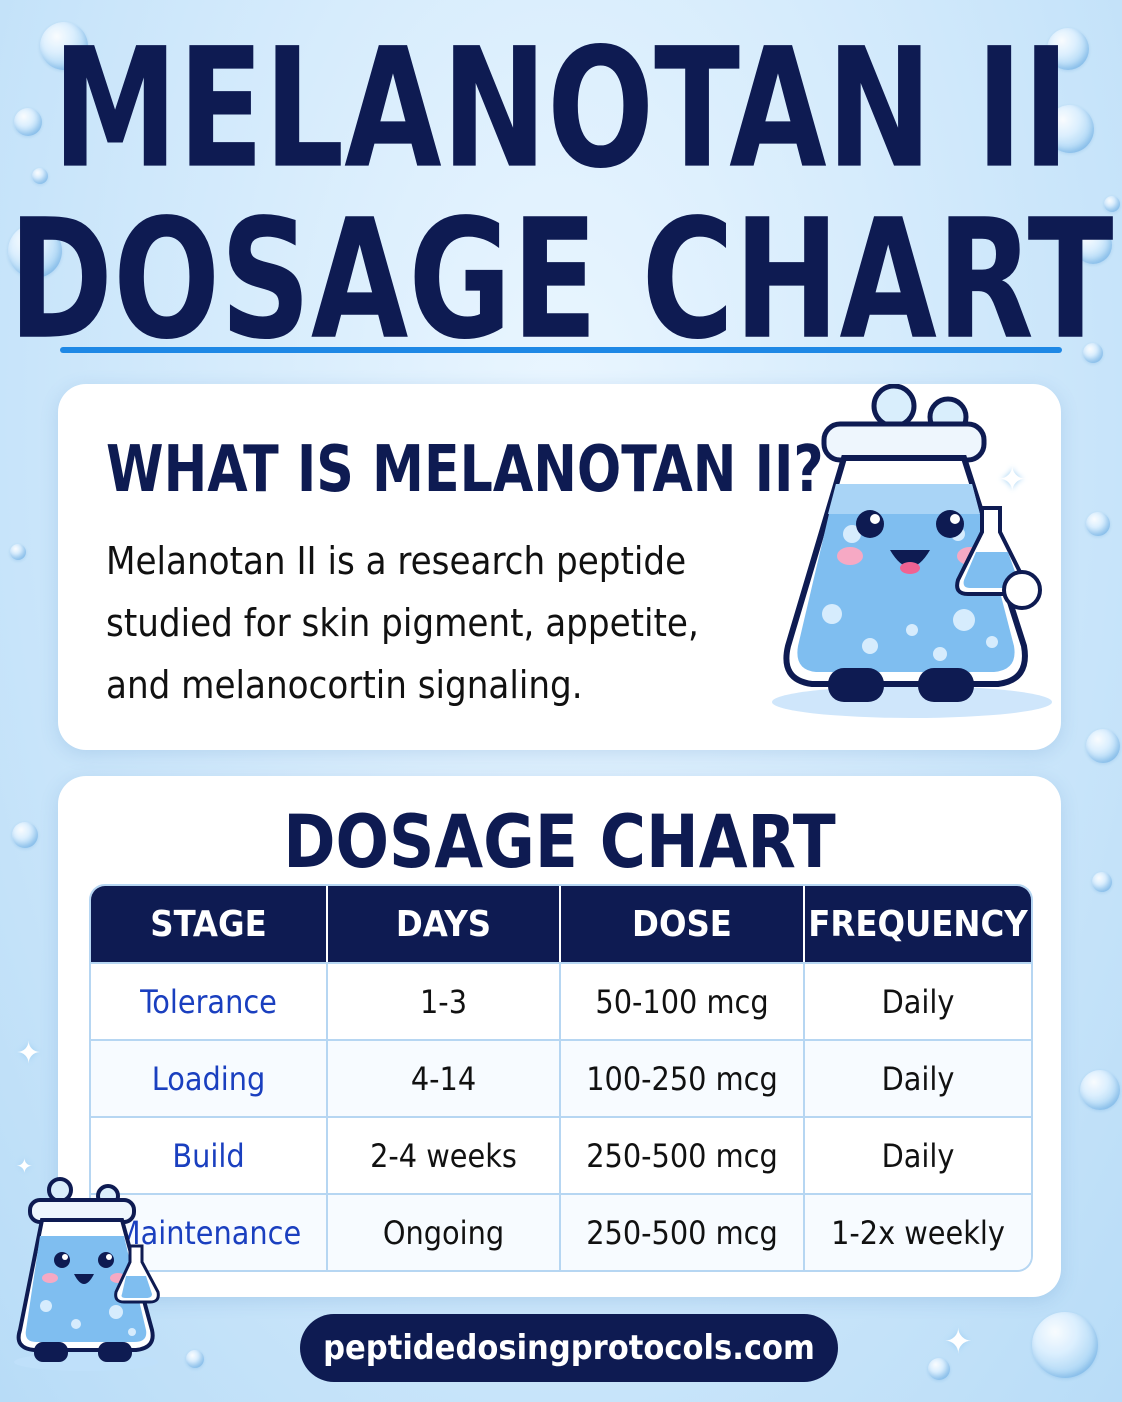 The image size is (1122, 1402). What do you see at coordinates (444, 1077) in the screenshot?
I see `days-cell: 4-14` at bounding box center [444, 1077].